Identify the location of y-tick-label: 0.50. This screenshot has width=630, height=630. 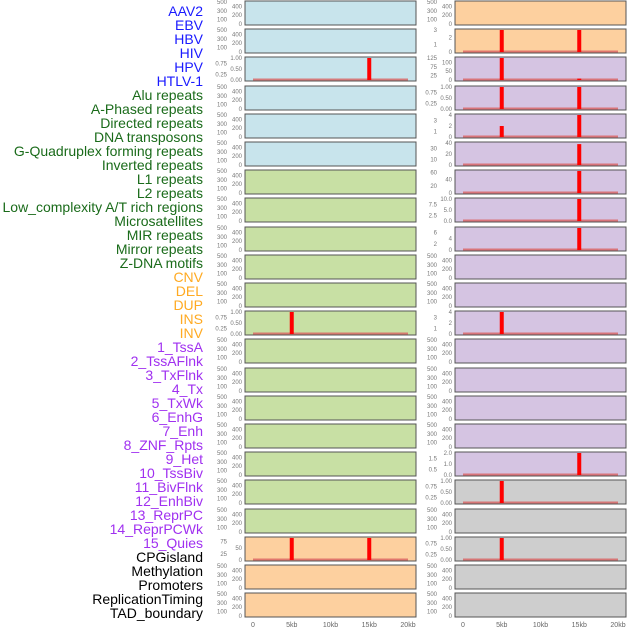
(446, 550).